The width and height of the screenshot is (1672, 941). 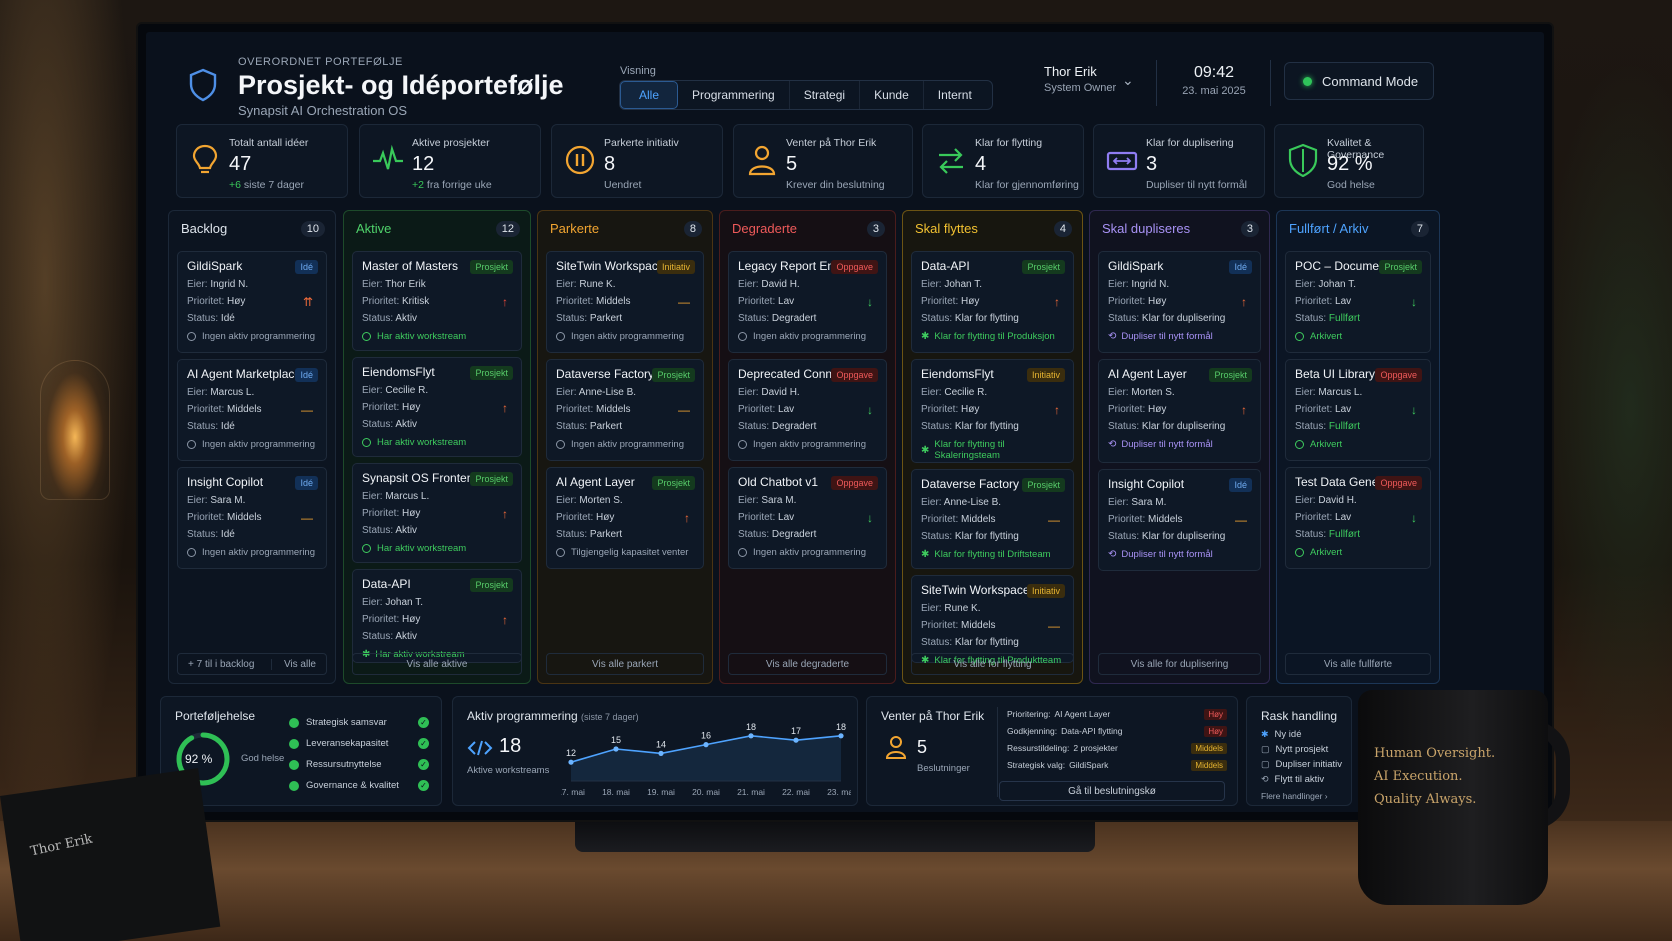 I want to click on card-priority-row: Prioritet: Lav ↓, so click(x=1358, y=302).